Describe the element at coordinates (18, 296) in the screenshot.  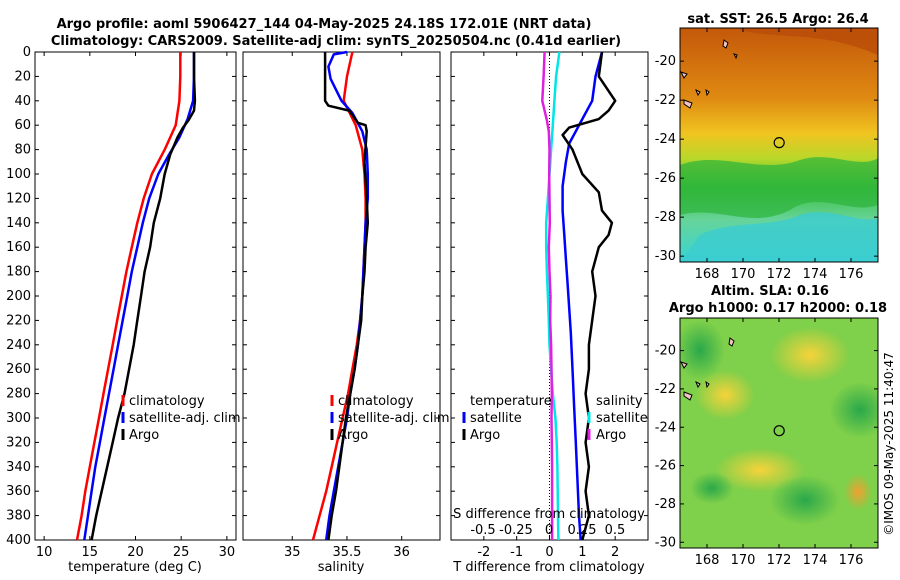
I see `y-tick-label: 200` at that location.